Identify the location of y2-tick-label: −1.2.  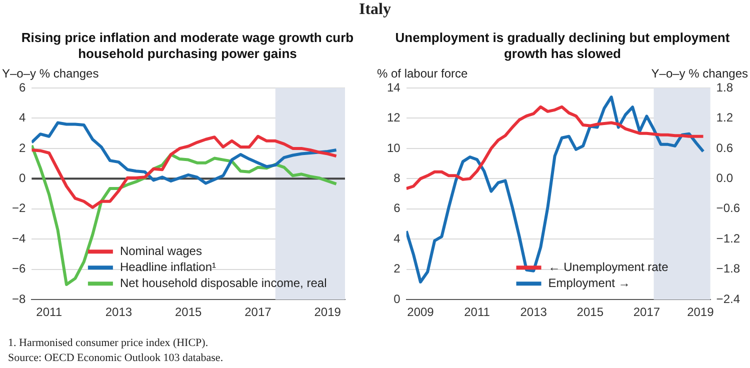
(728, 238).